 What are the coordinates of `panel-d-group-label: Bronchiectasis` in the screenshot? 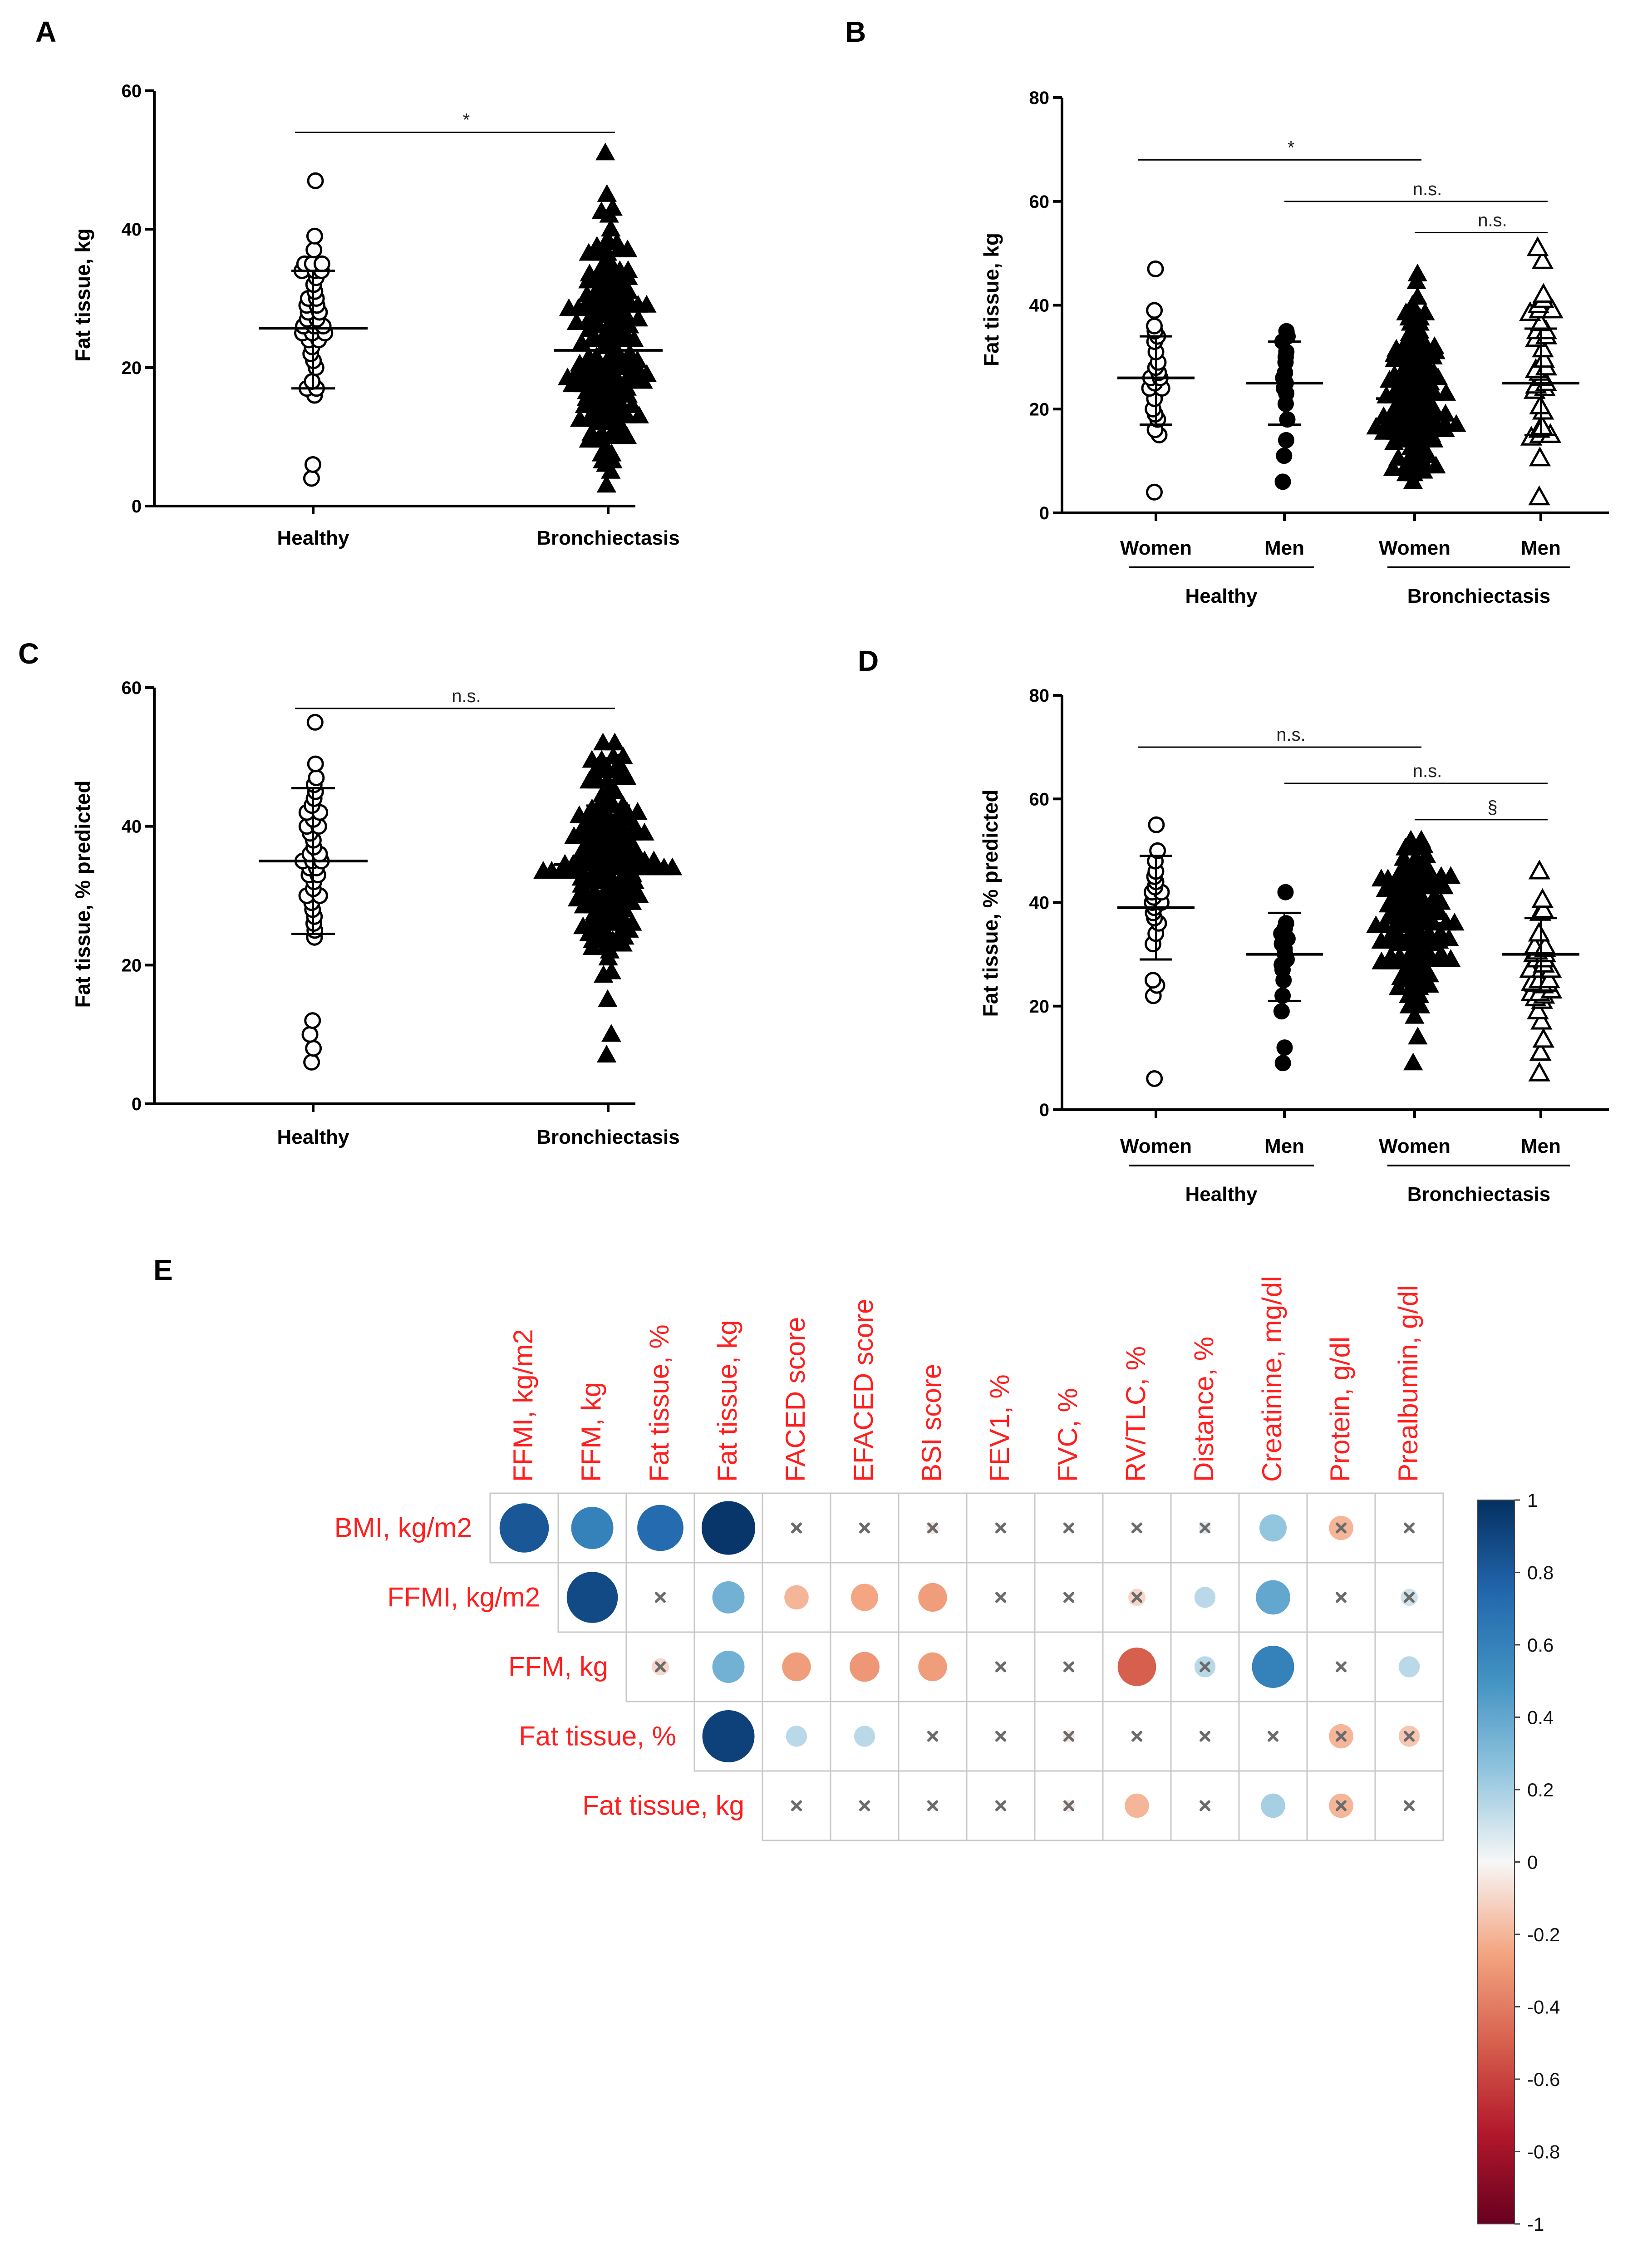 It's located at (1478, 1194).